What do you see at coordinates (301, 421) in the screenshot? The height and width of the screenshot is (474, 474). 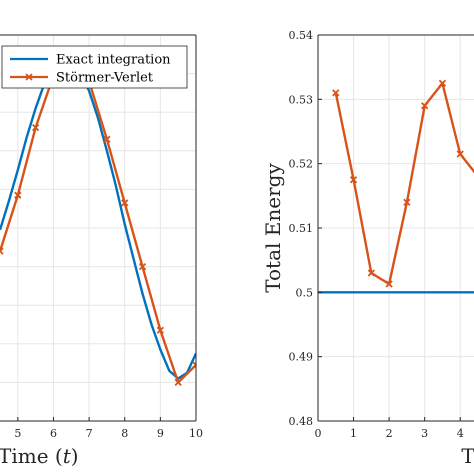 I see `right-y-tick-label-0: 0.48` at bounding box center [301, 421].